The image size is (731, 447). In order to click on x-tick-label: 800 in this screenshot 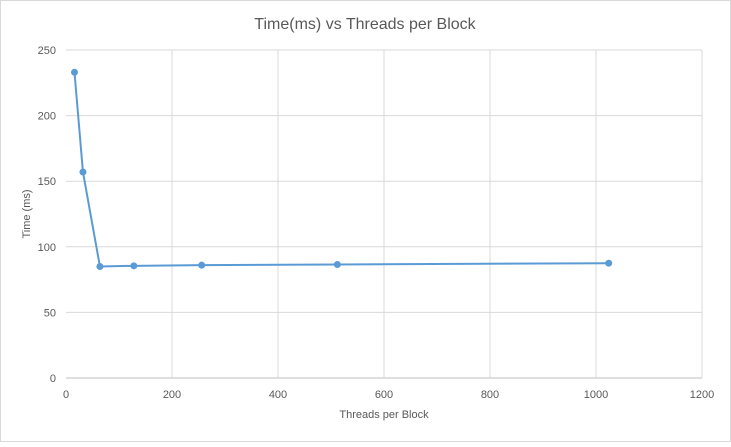, I will do `click(490, 395)`.